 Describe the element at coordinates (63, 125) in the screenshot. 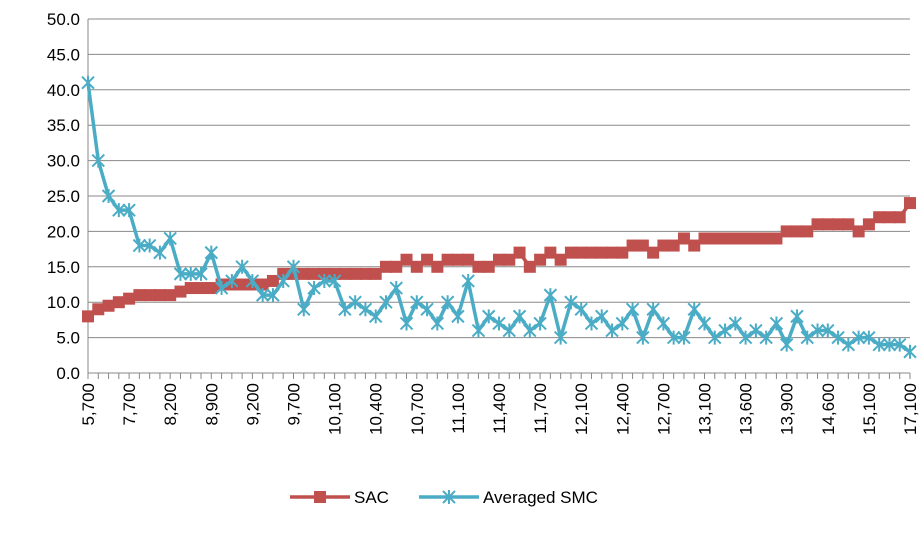

I see `y-tick-label: 35.0` at that location.